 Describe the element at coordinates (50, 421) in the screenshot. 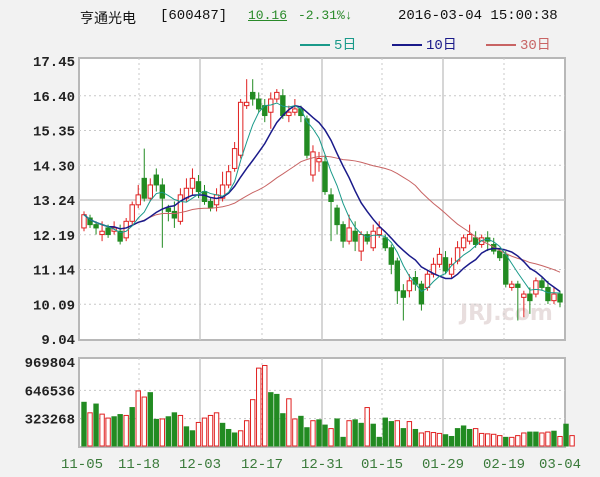

I see `volume-tick-label: 323268` at that location.